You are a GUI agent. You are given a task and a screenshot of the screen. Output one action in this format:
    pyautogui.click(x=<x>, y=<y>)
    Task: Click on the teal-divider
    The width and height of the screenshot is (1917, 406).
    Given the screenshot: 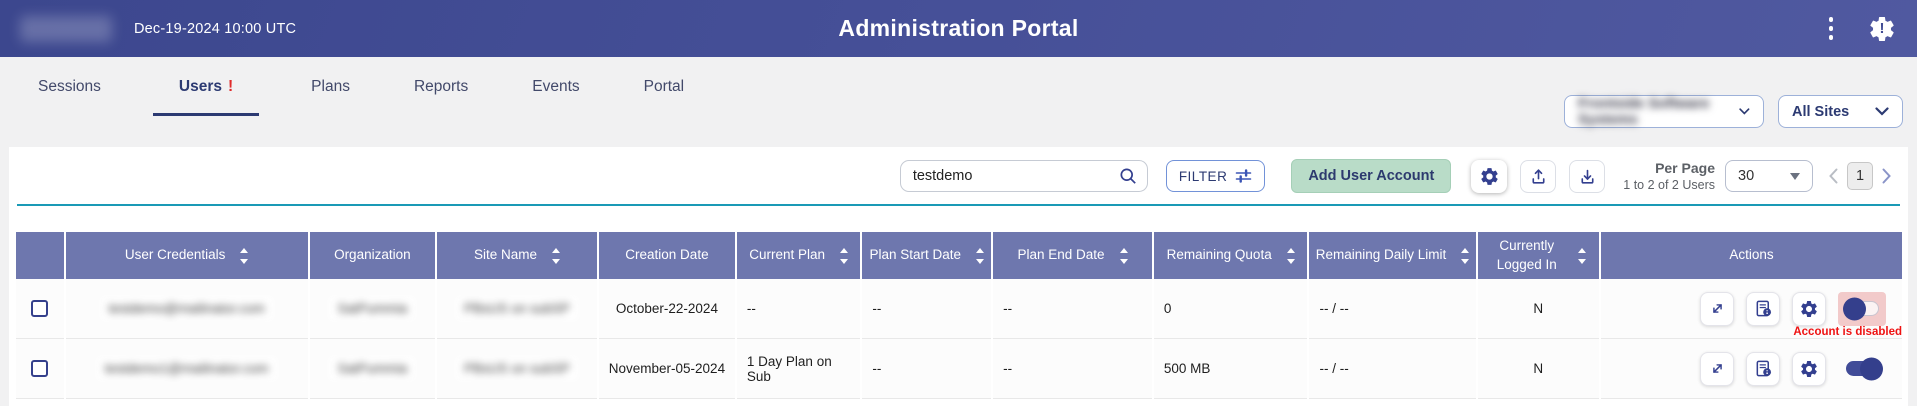 What is the action you would take?
    pyautogui.click(x=958, y=205)
    